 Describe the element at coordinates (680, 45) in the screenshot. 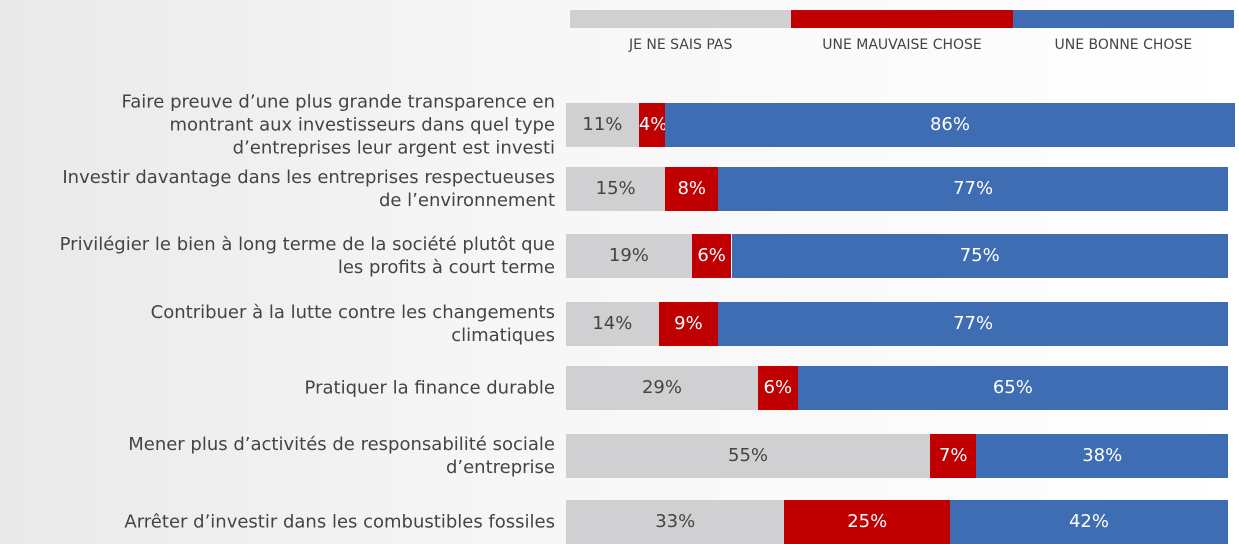

I see `legend-label: JE NE SAIS PAS` at that location.